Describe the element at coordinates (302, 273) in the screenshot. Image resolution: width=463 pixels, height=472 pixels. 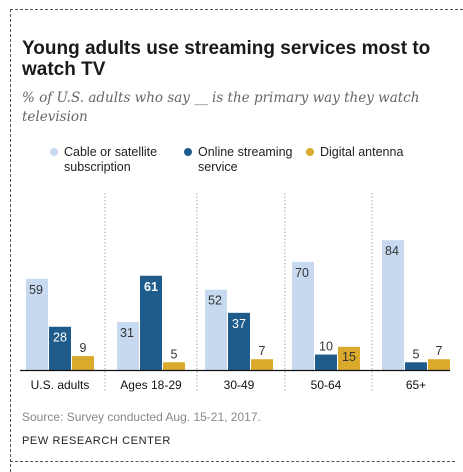
I see `data-label-cable: 70` at that location.